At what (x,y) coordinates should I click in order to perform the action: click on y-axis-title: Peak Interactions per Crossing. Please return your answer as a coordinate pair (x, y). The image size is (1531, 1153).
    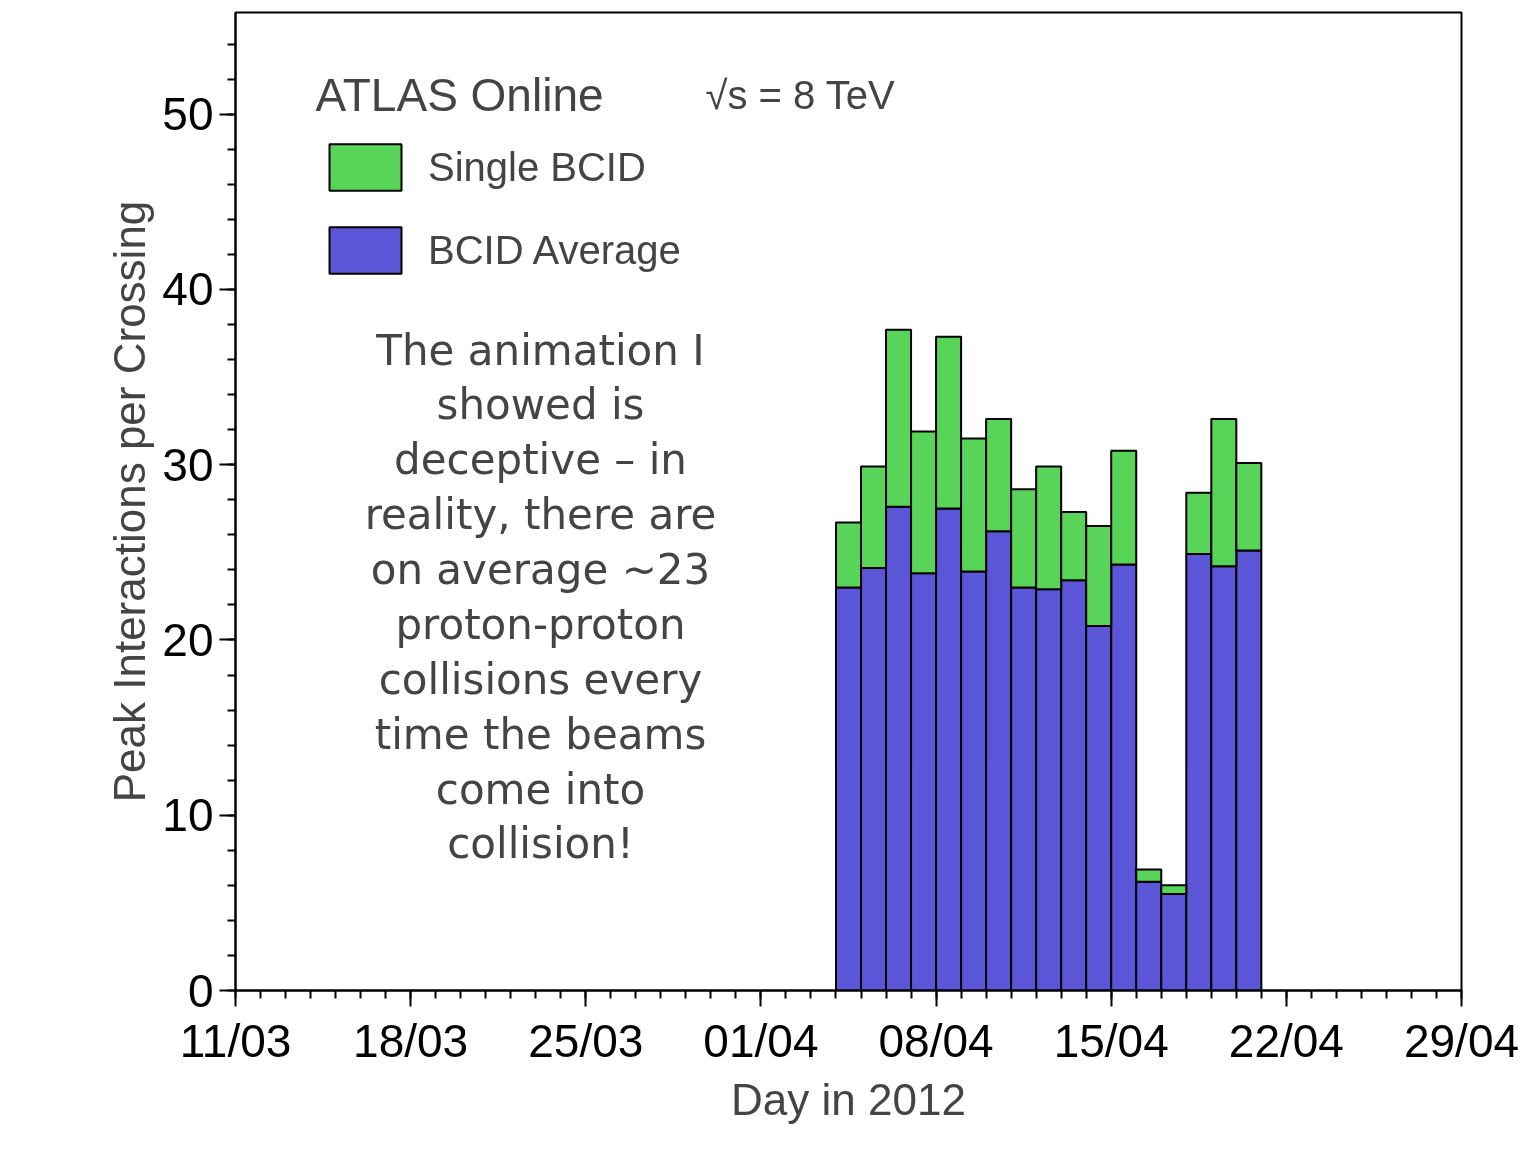
    Looking at the image, I should click on (130, 501).